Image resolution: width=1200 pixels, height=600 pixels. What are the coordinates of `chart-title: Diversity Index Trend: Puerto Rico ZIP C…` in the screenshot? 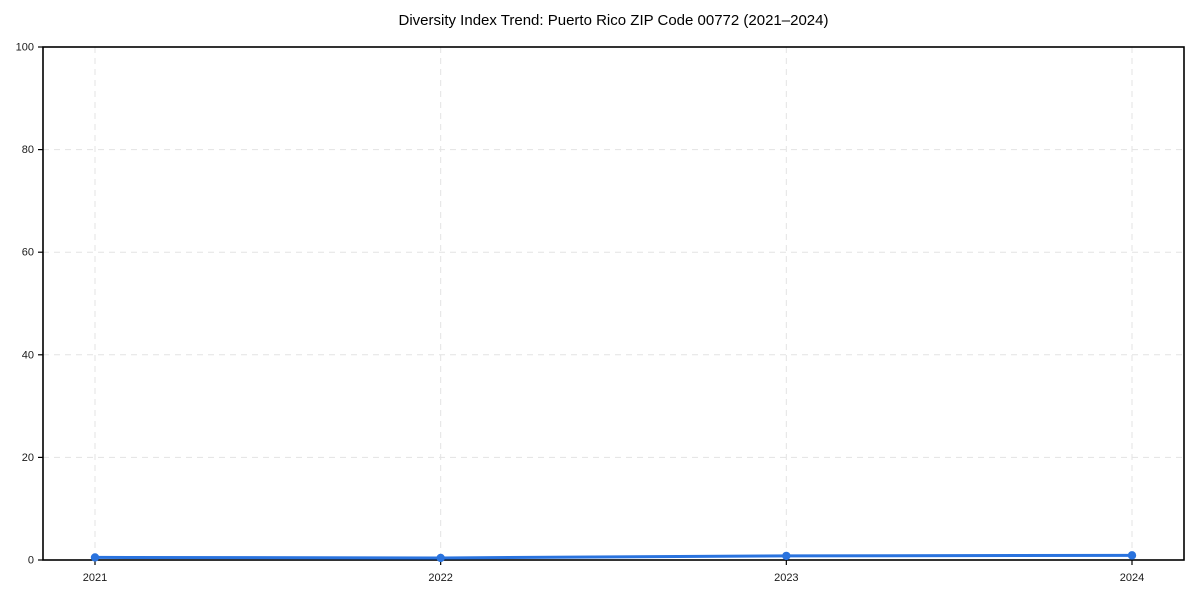 It's located at (613, 20).